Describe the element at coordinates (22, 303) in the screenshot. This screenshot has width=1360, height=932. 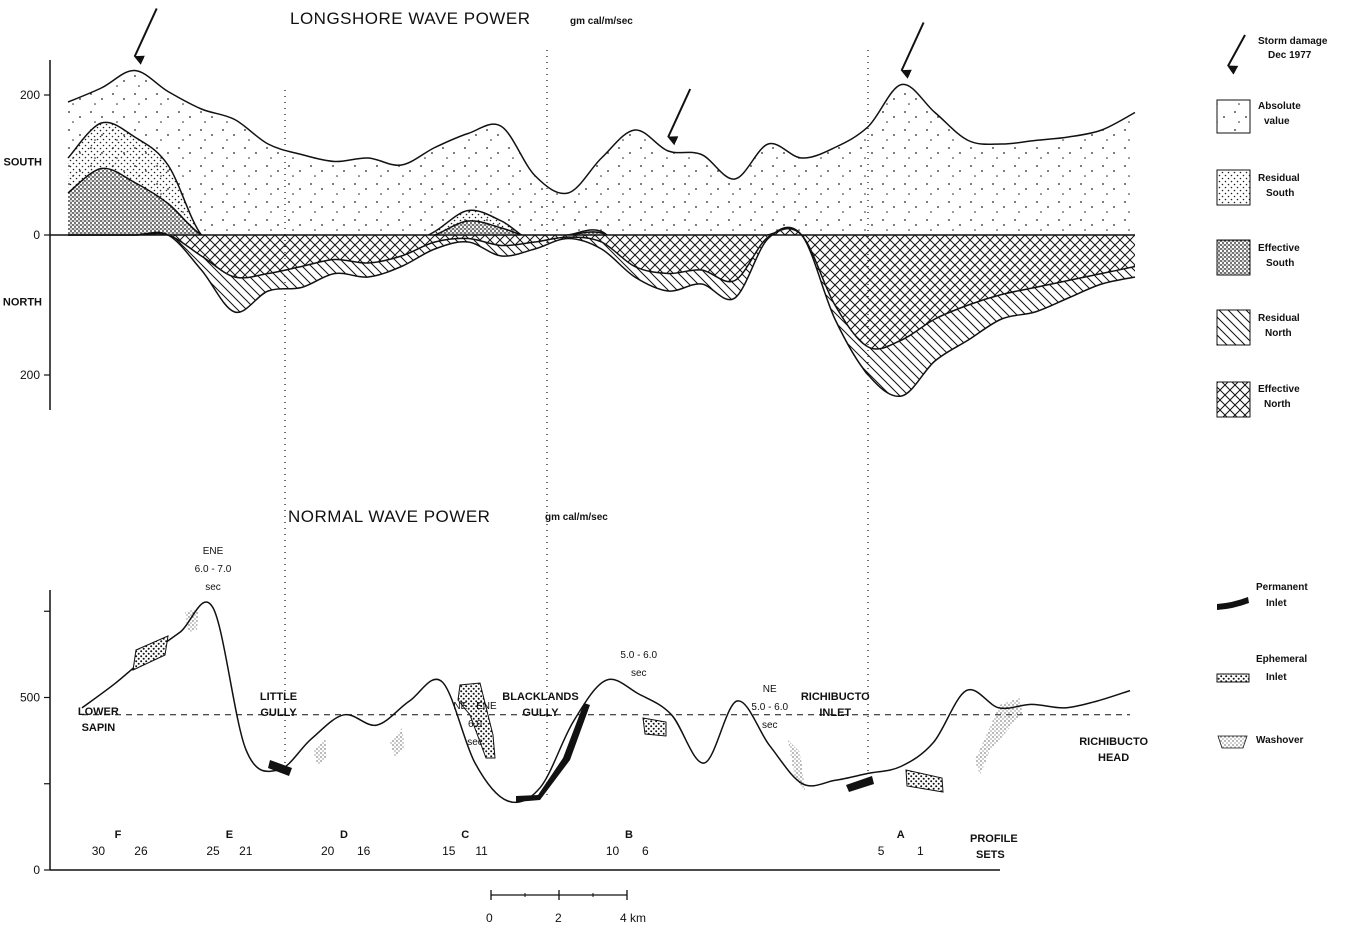
I see `direction-label-north: NORTH` at that location.